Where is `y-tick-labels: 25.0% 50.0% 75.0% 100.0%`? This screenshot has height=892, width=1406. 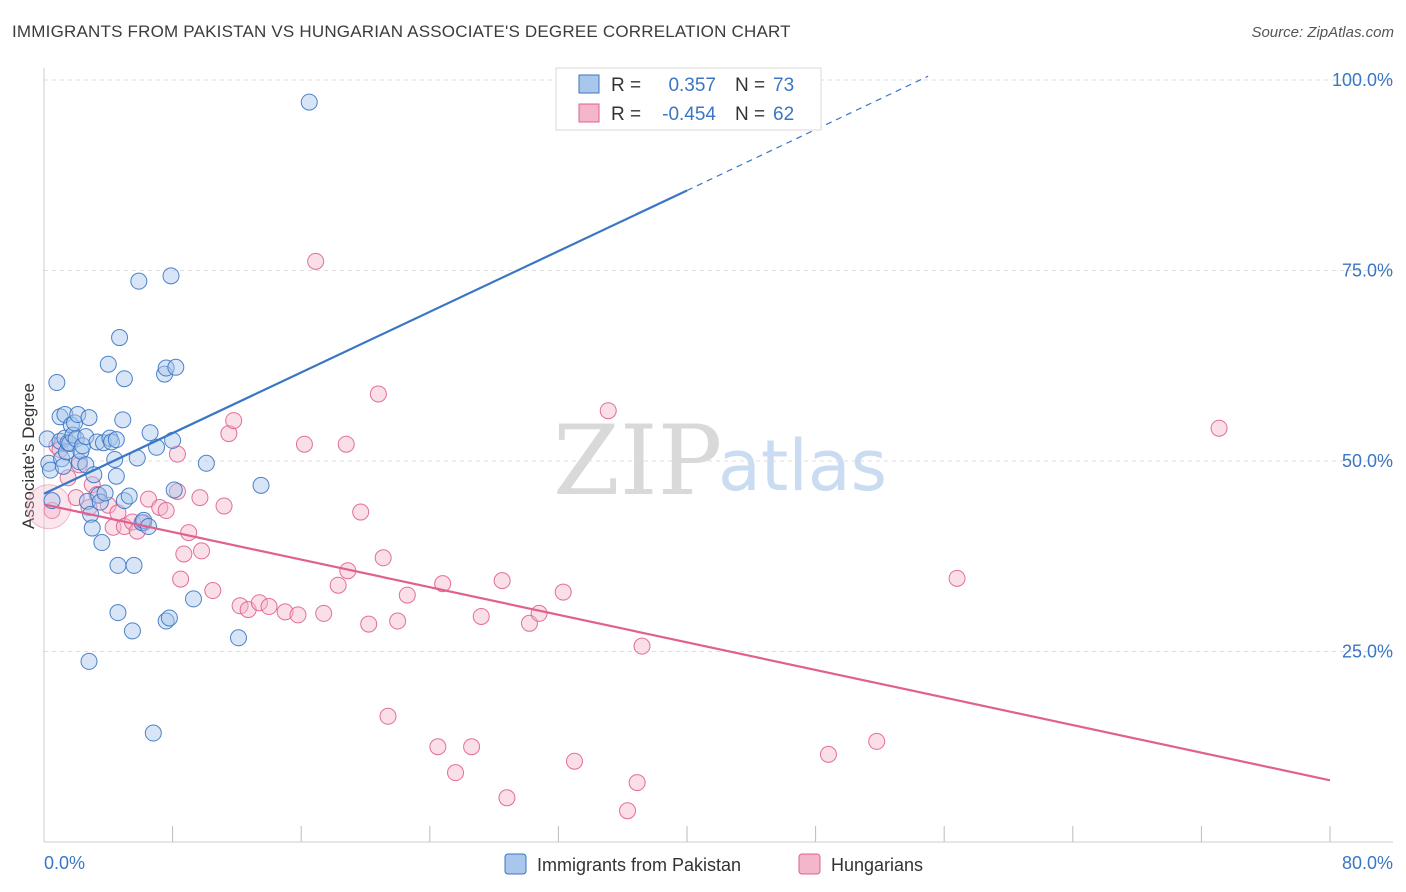 y-tick-labels: 25.0% 50.0% 75.0% 100.0% is located at coordinates (1362, 366).